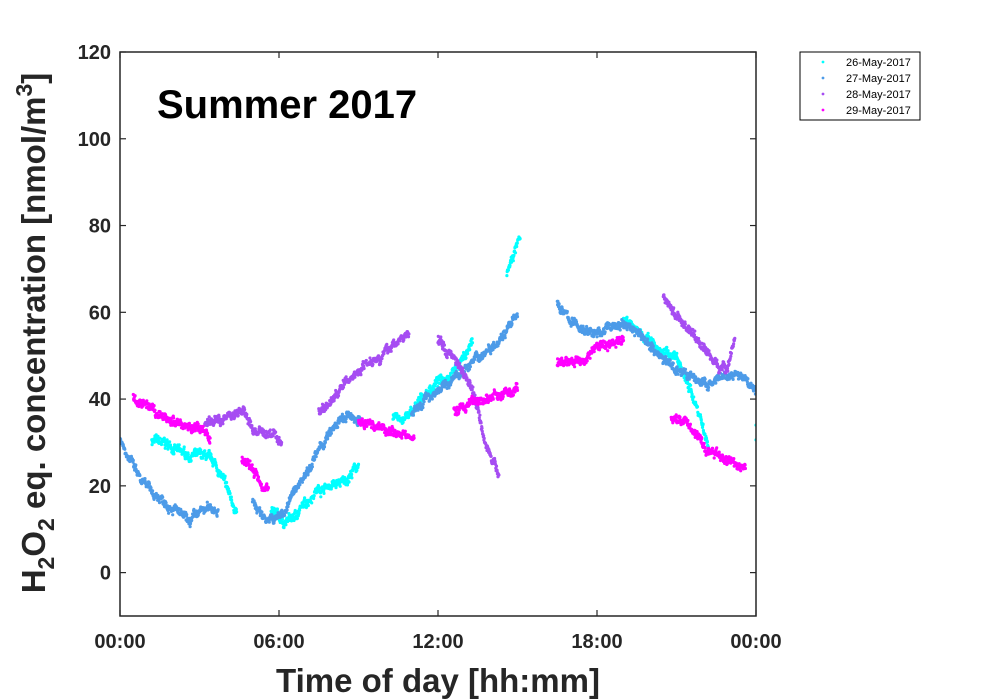  Describe the element at coordinates (33, 581) in the screenshot. I see `y-label-part-h: H` at that location.